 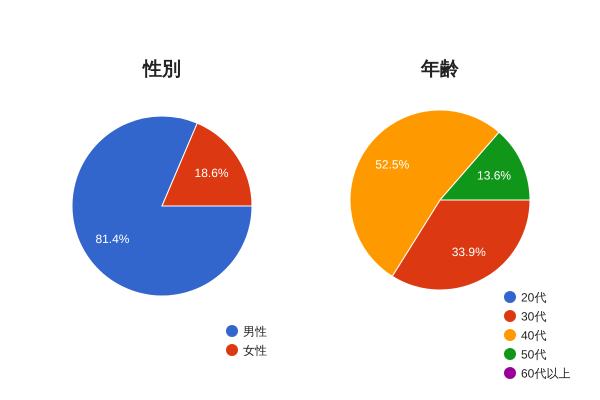 What do you see at coordinates (545, 373) in the screenshot?
I see `legend-label: 60代以上` at bounding box center [545, 373].